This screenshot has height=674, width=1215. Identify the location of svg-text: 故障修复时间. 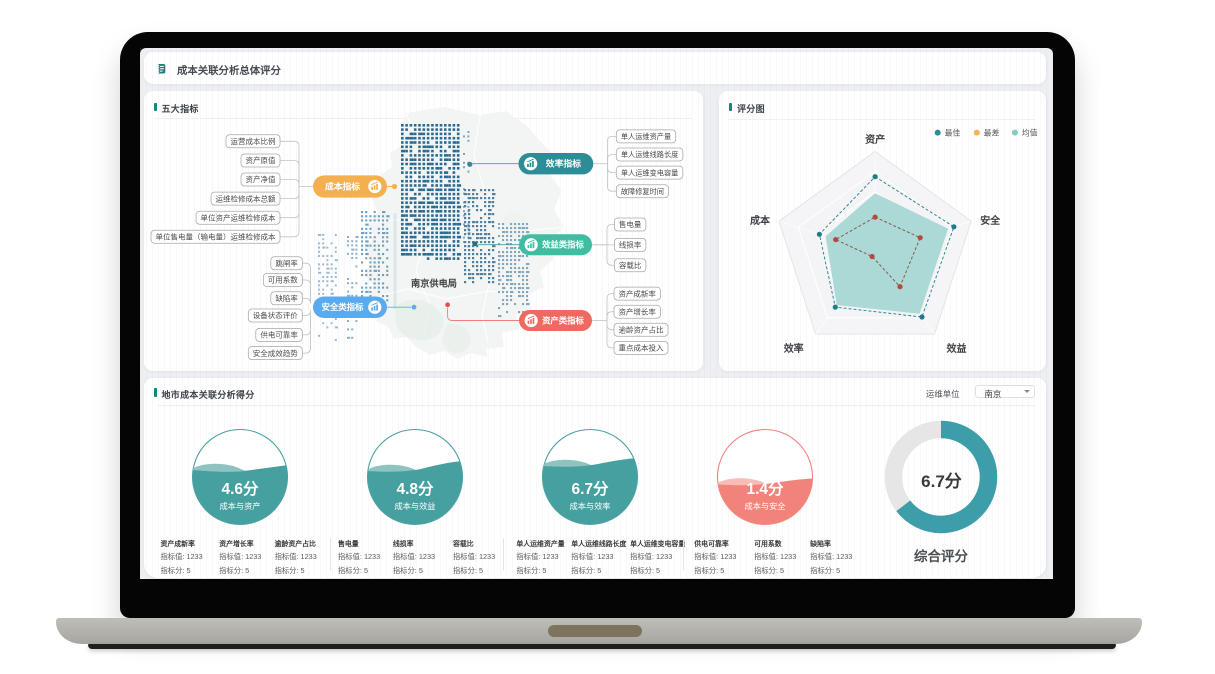
(642, 191).